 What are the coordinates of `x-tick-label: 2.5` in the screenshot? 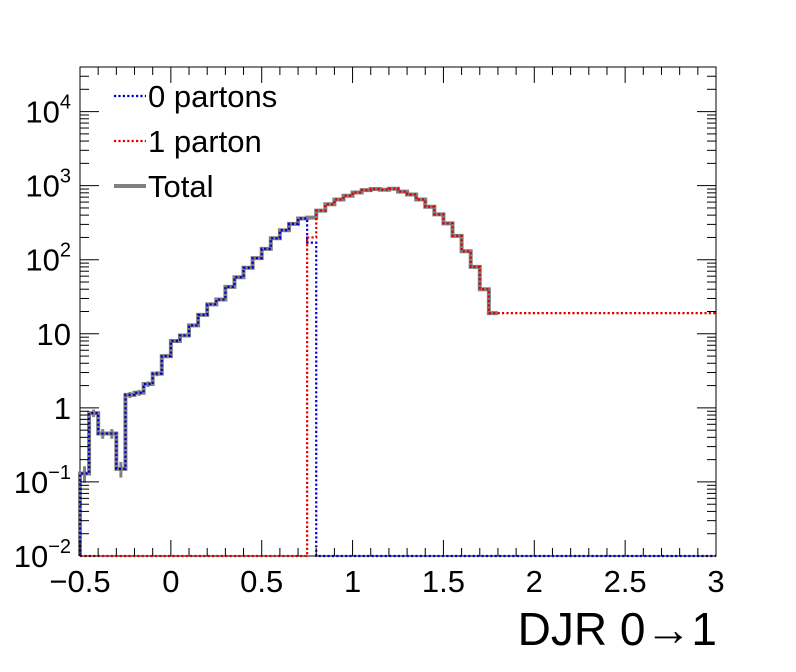 It's located at (625, 581).